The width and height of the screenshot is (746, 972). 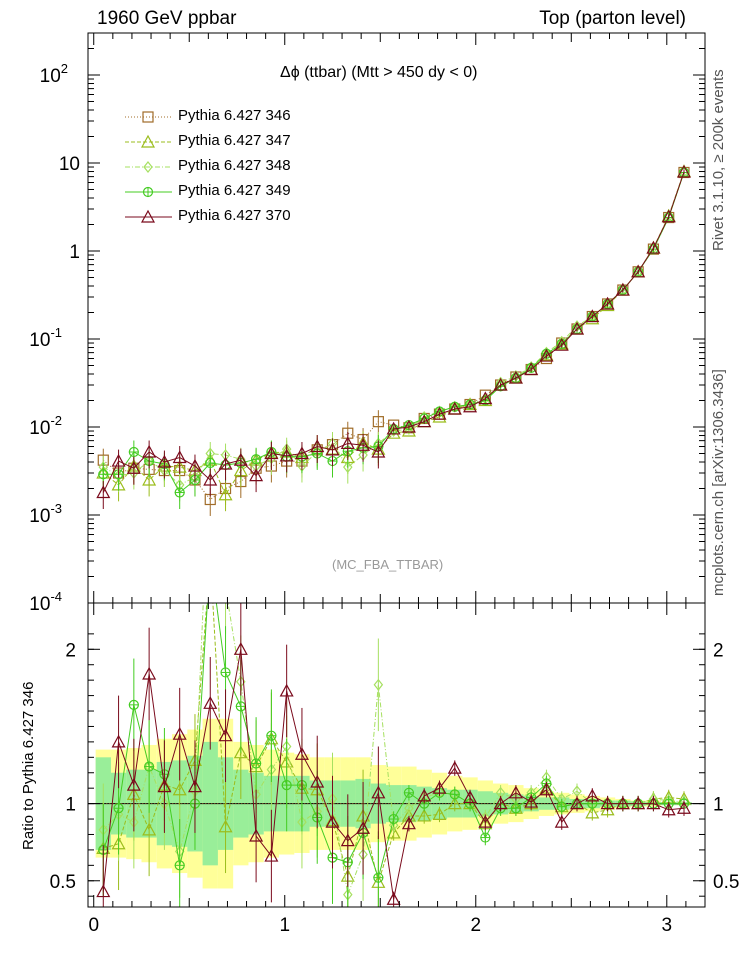 What do you see at coordinates (45, 338) in the screenshot?
I see `y-tick-label: 10⁻¹` at bounding box center [45, 338].